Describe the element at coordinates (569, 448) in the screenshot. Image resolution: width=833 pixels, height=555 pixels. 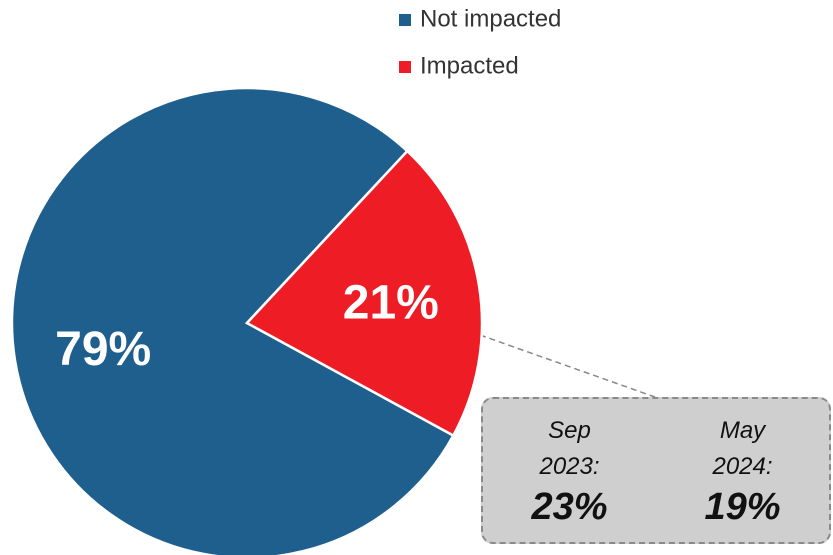
I see `callout-period: Sep 2023:` at that location.